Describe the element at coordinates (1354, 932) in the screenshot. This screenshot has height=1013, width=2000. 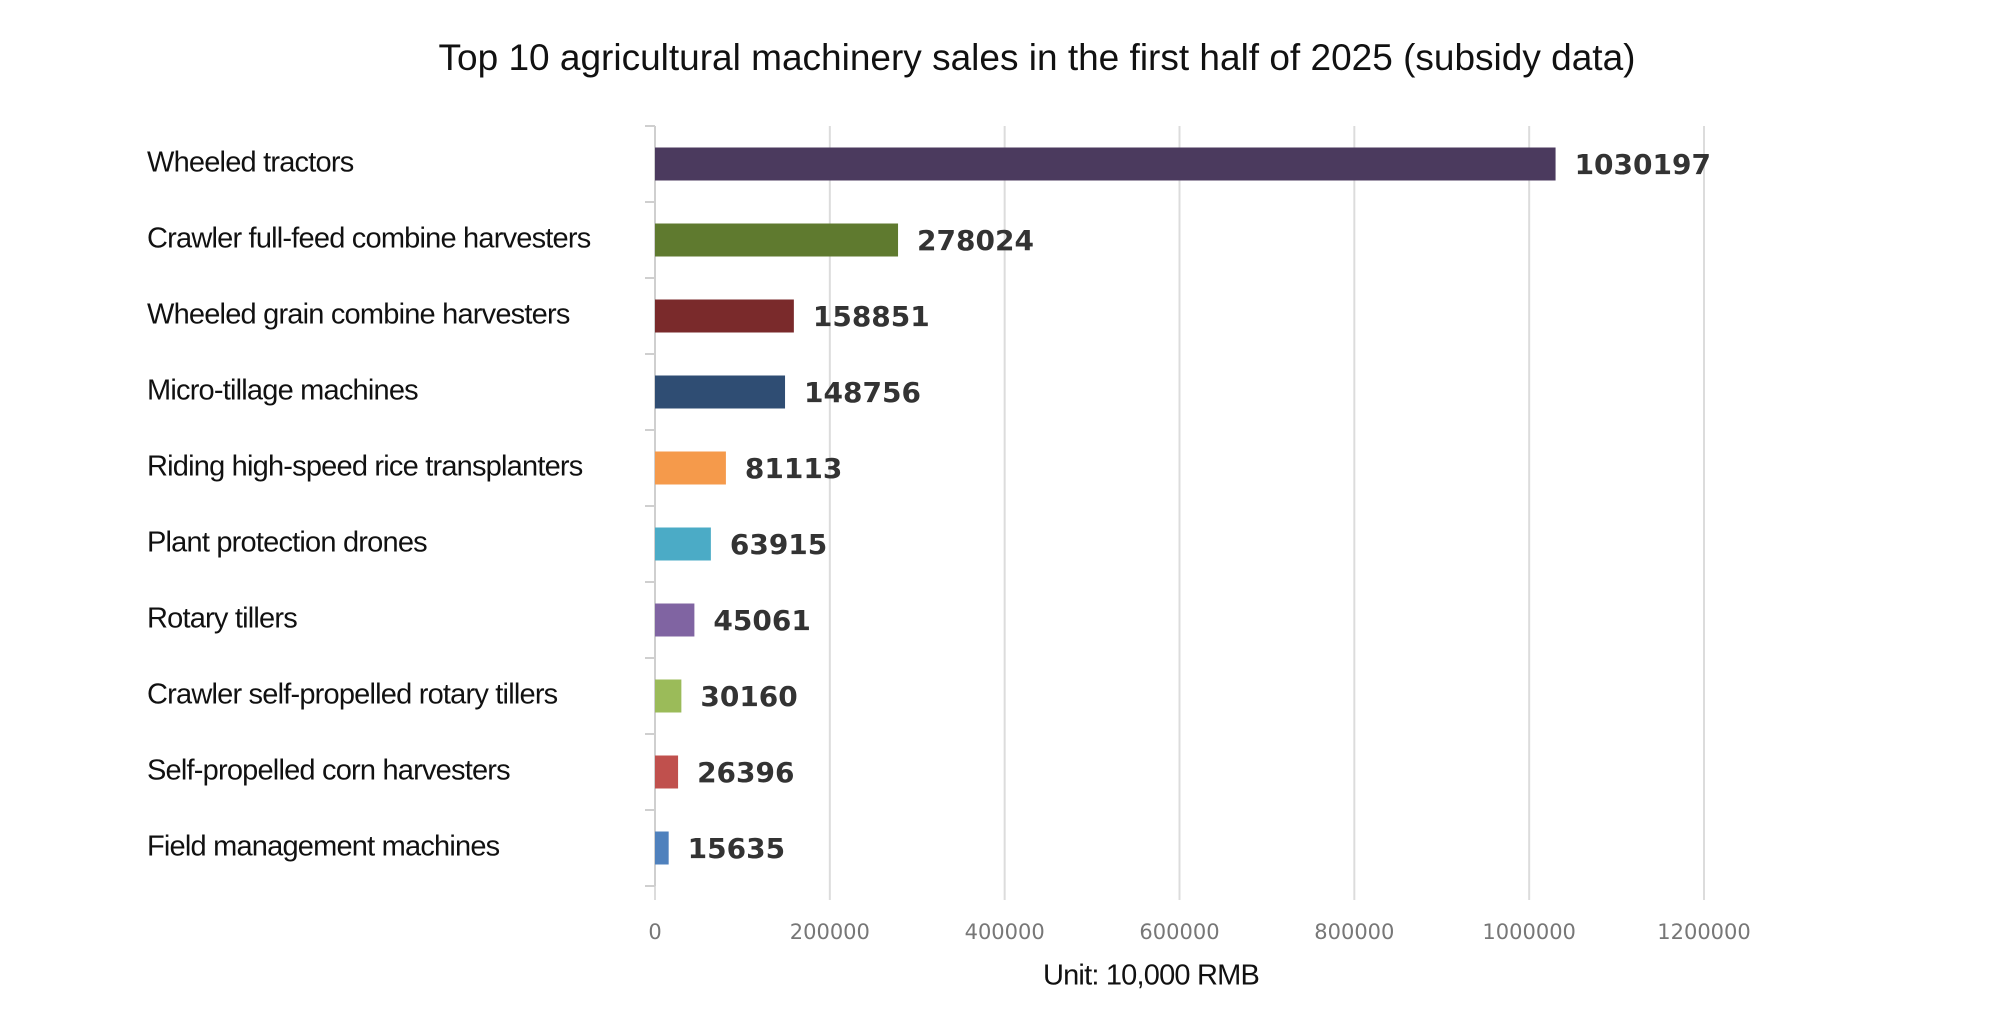
I see `x-tick-label: 800000` at that location.